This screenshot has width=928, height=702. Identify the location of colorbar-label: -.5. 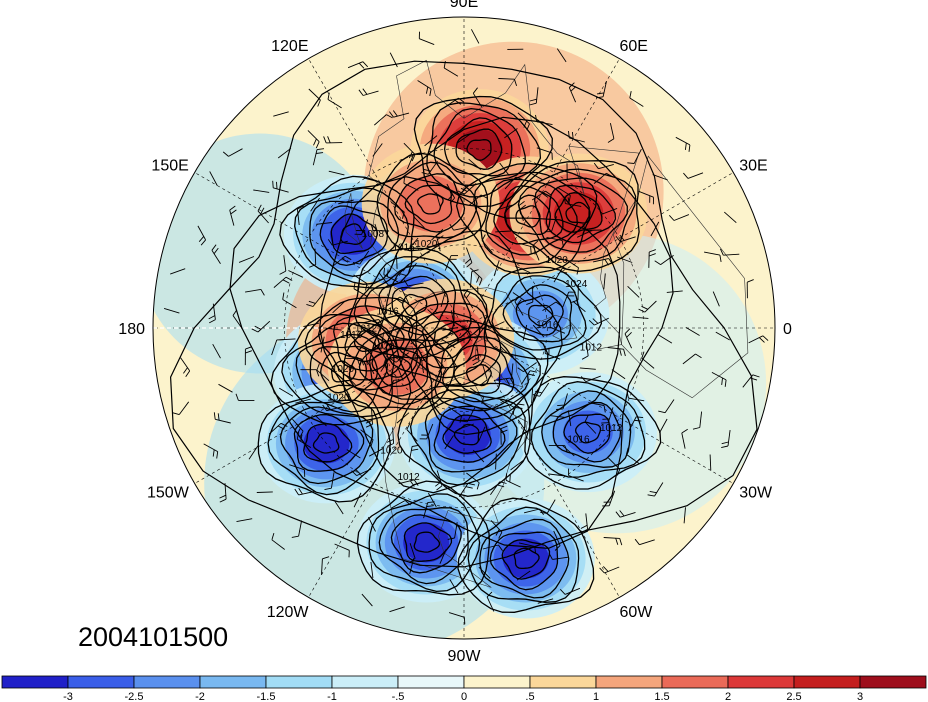
(398, 696).